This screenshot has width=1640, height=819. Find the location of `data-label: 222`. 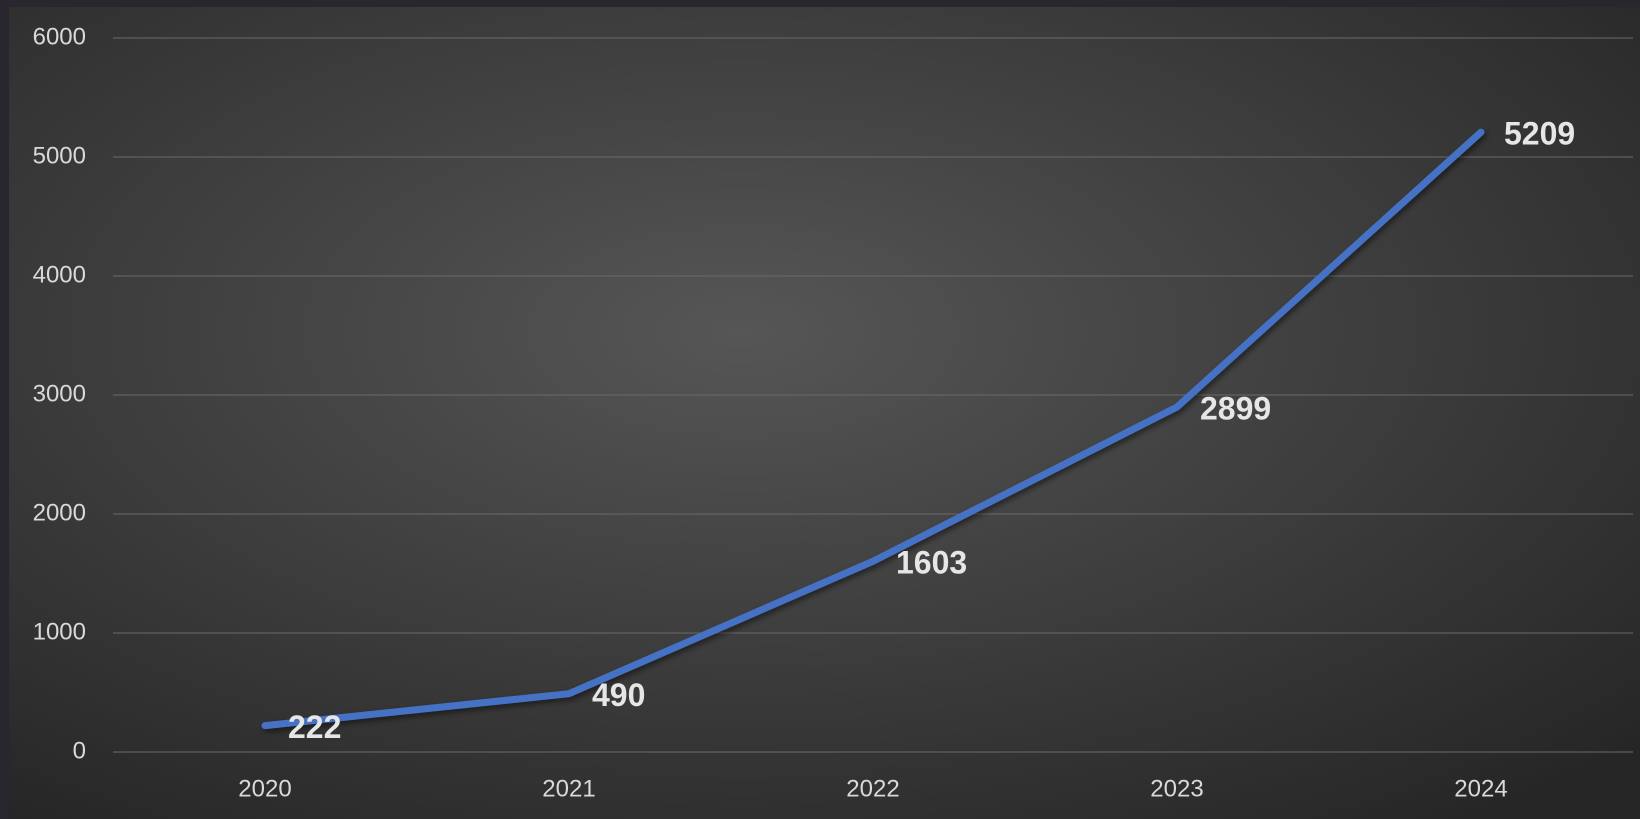

data-label: 222 is located at coordinates (314, 727).